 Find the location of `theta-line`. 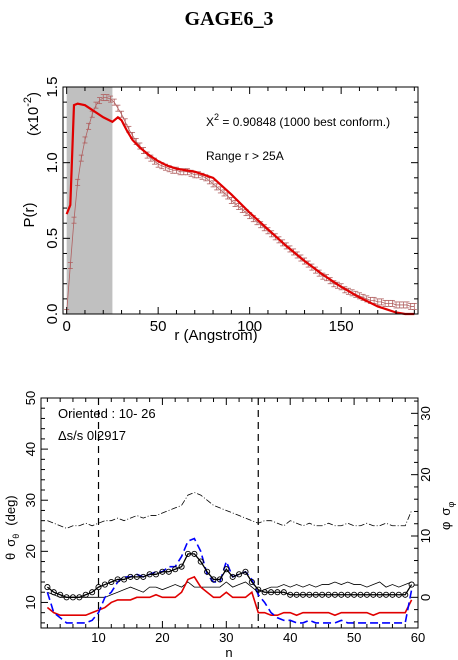

theta-line is located at coordinates (229, 575).